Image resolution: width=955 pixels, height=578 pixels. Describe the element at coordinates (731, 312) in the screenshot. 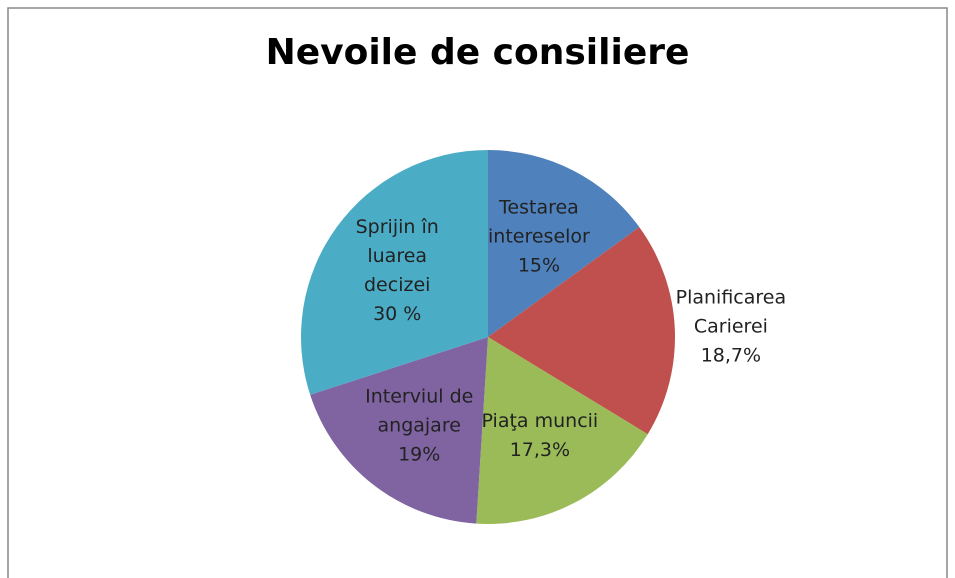

I see `category-label: Planificarea Carierei` at that location.